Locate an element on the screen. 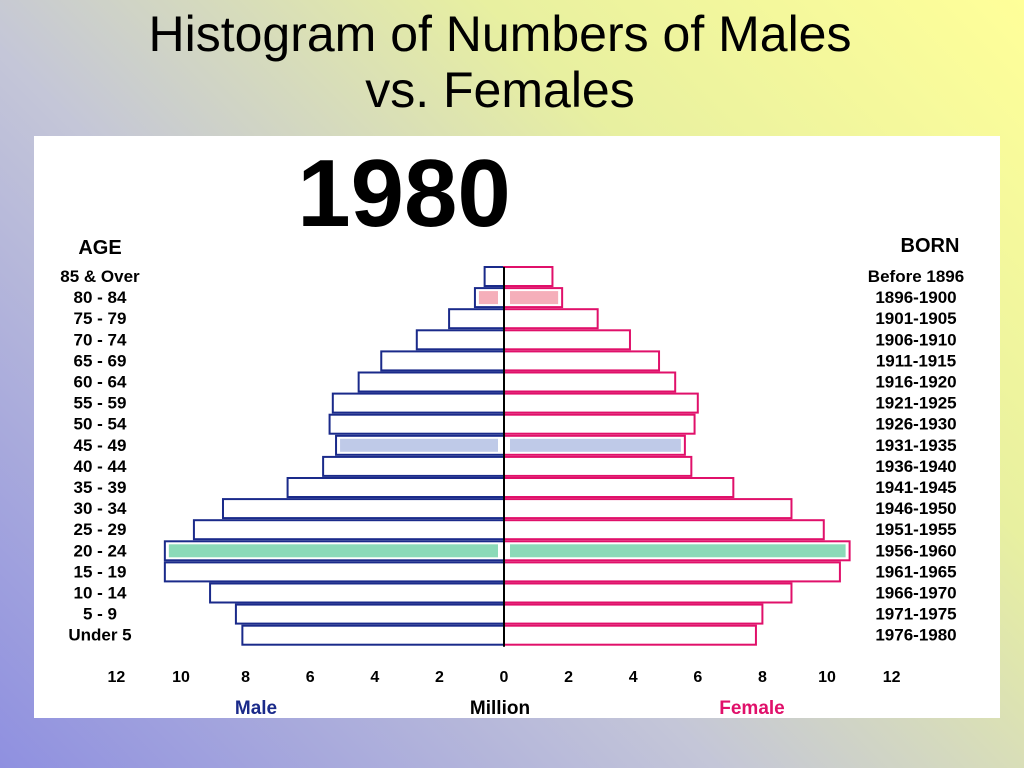 This screenshot has width=1024, height=768. slide-title-line2: vs. Females is located at coordinates (500, 90).